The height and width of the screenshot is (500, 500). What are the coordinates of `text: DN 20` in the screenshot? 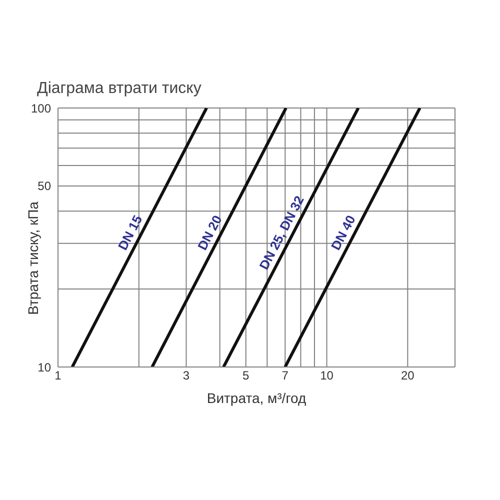 It's located at (209, 232).